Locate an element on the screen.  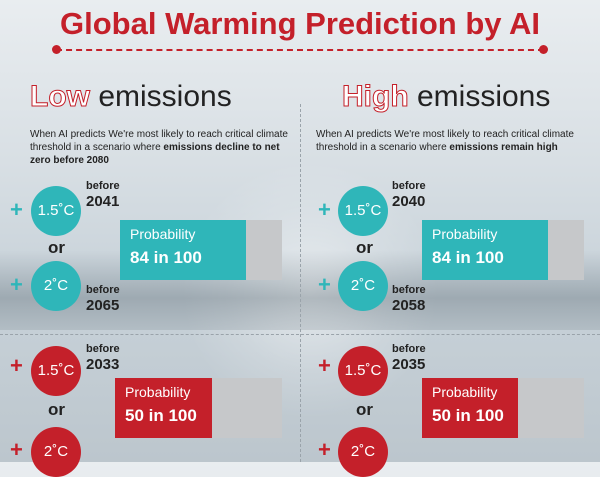
high-emissions-heading: High emissions is located at coordinates (446, 97).